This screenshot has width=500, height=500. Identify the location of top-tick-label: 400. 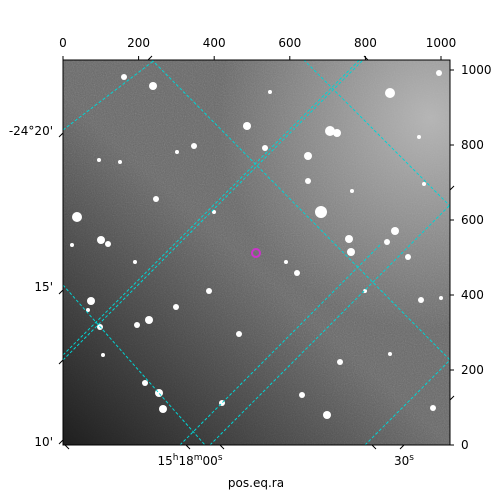
(214, 43).